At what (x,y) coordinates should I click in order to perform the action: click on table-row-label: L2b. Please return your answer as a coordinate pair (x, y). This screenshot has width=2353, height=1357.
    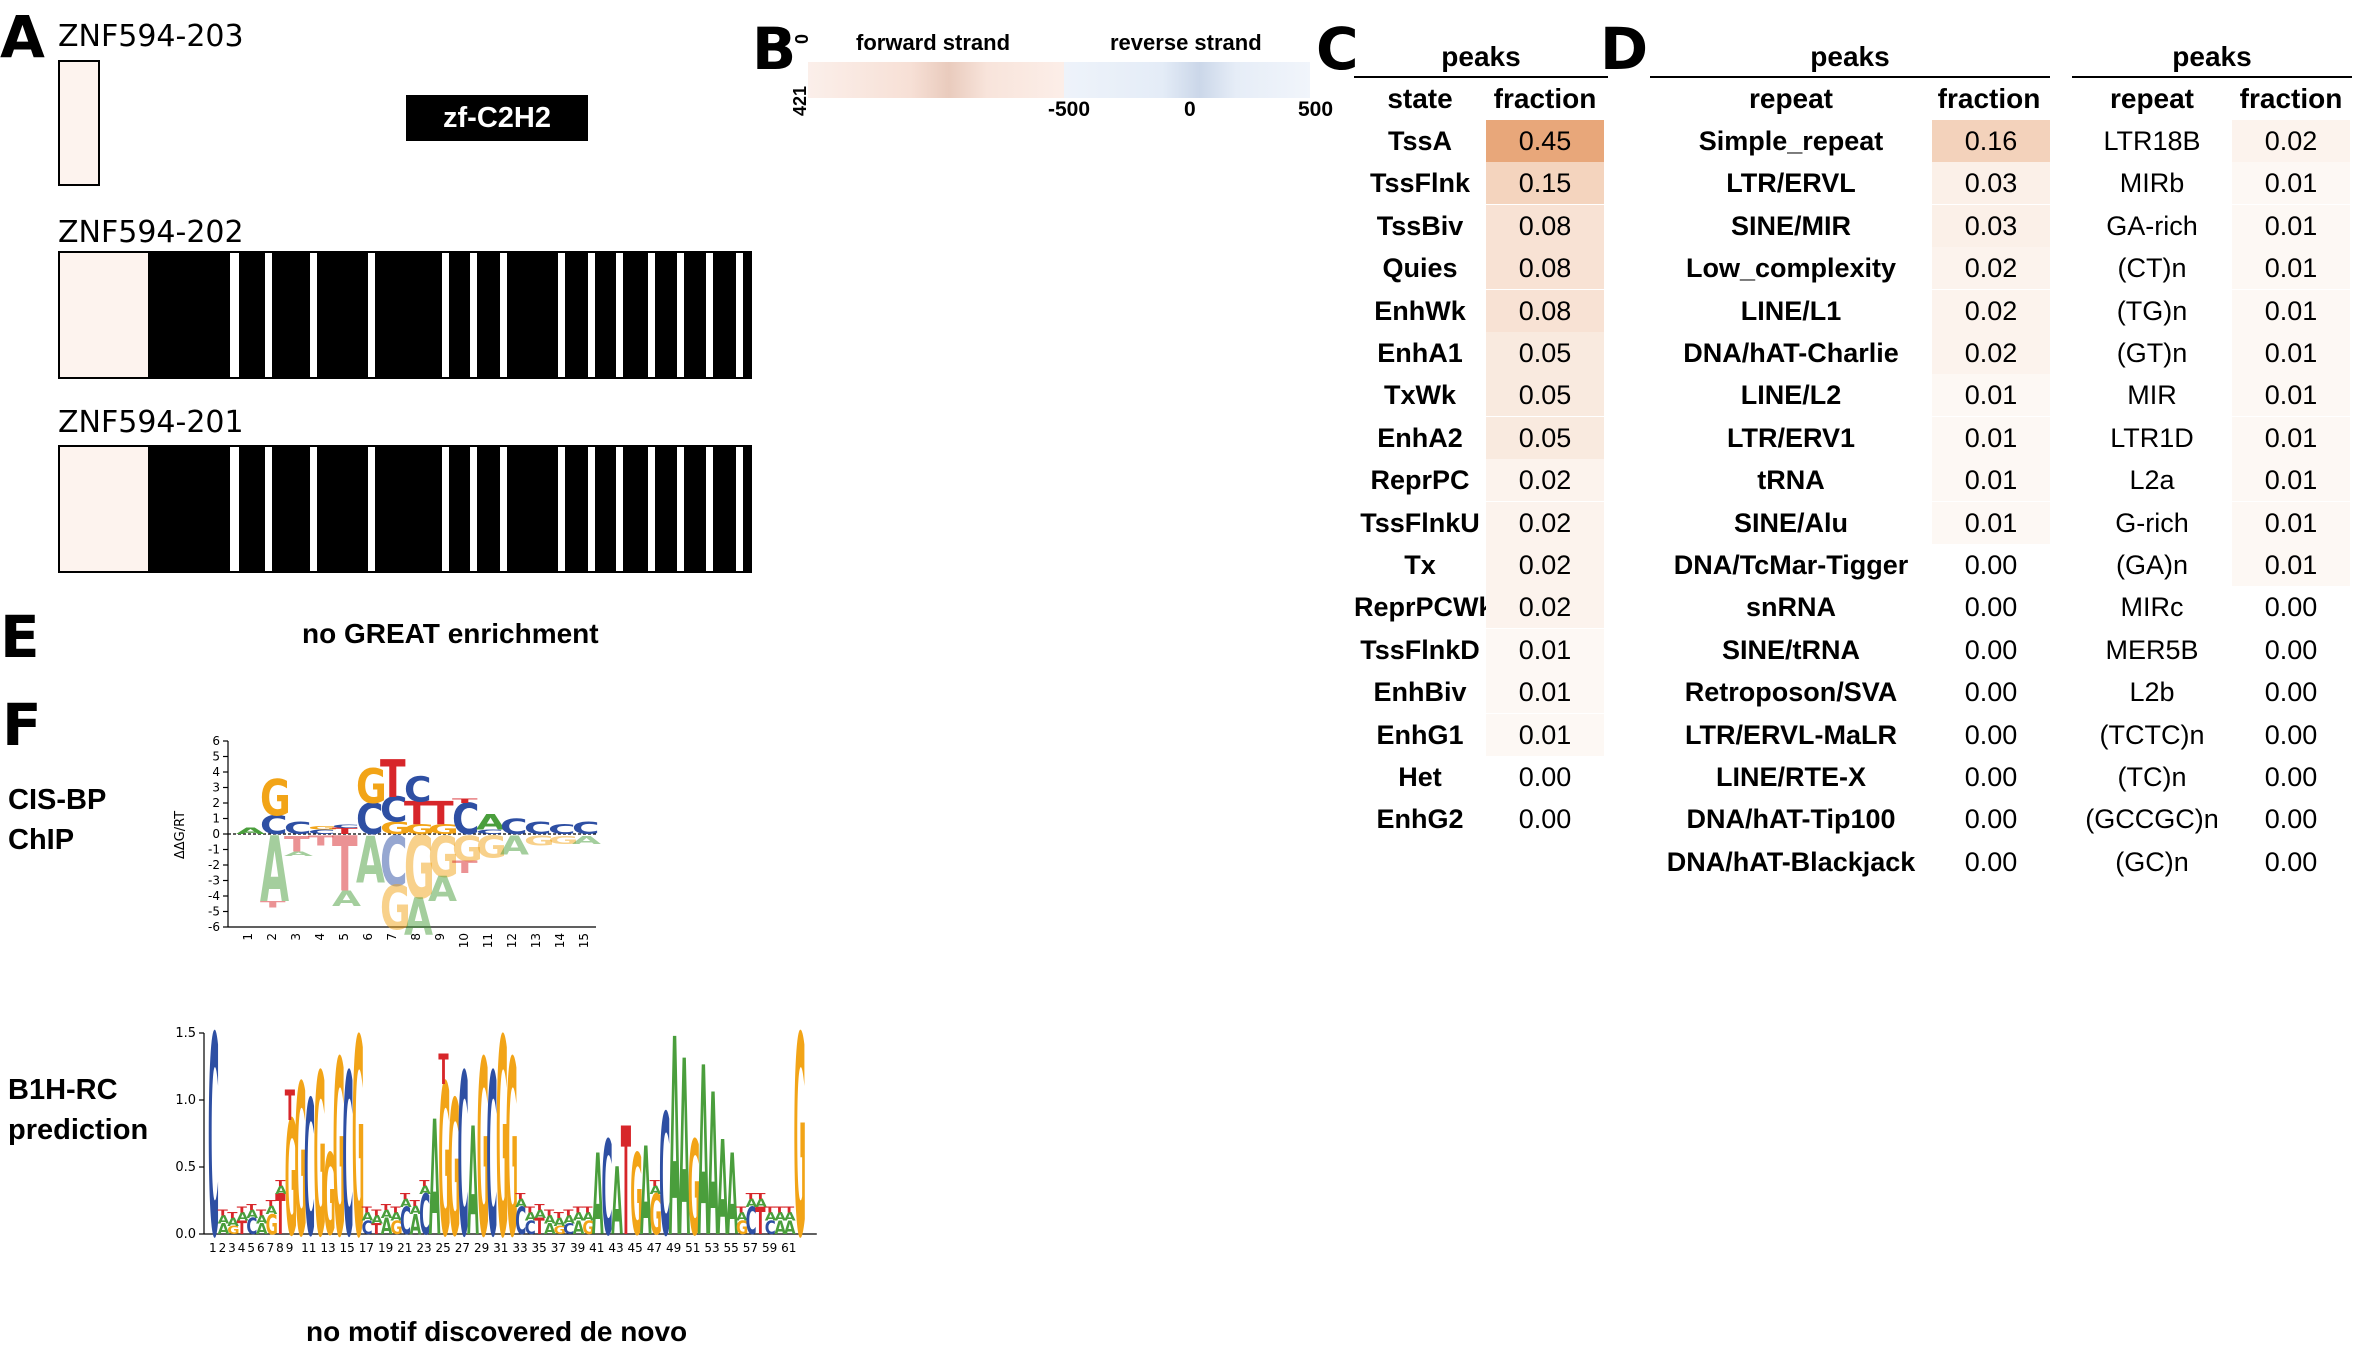
    Looking at the image, I should click on (2152, 692).